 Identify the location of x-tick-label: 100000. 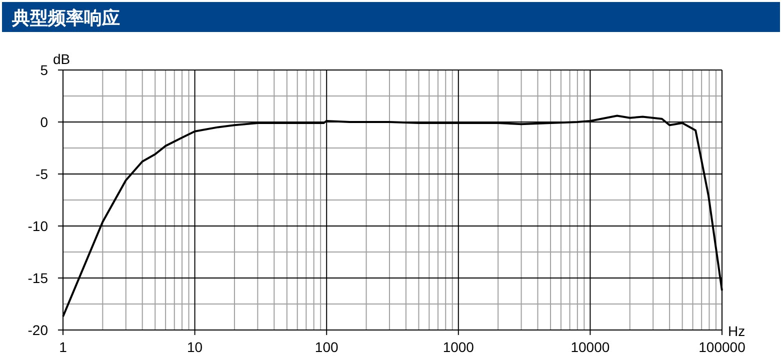
(722, 347).